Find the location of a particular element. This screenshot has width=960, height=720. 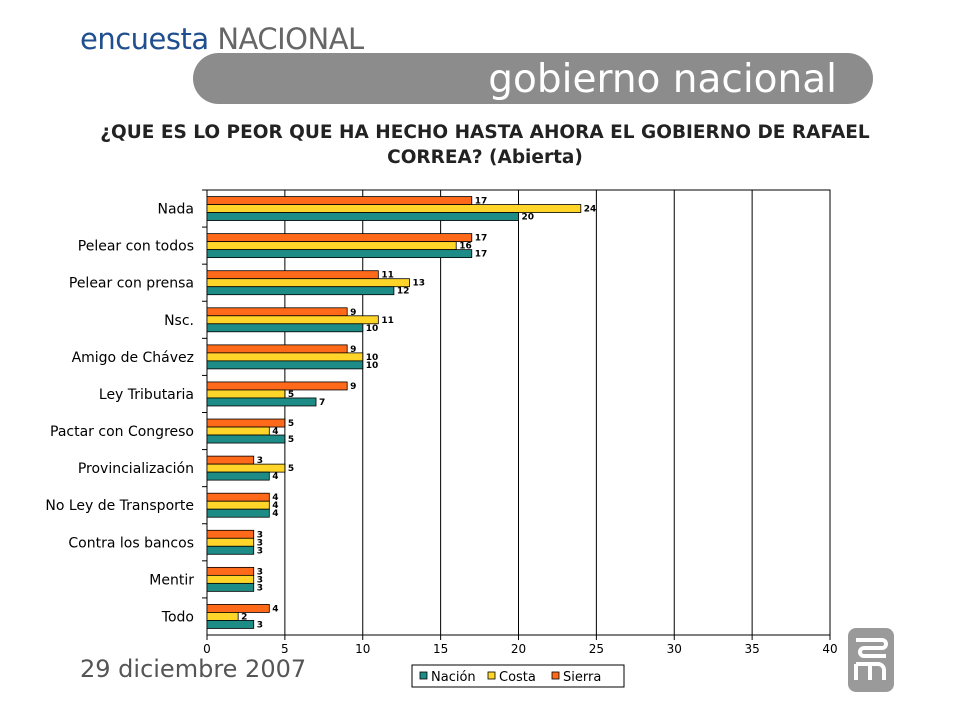

category-label: Provincialización is located at coordinates (136, 469).